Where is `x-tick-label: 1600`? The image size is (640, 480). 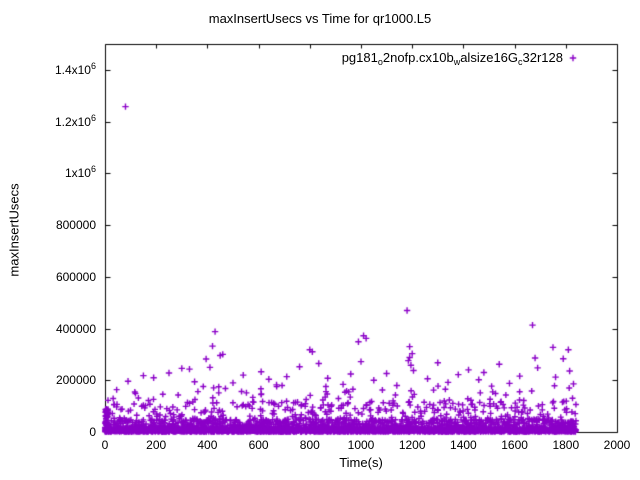
x-tick-label: 1600 is located at coordinates (514, 445).